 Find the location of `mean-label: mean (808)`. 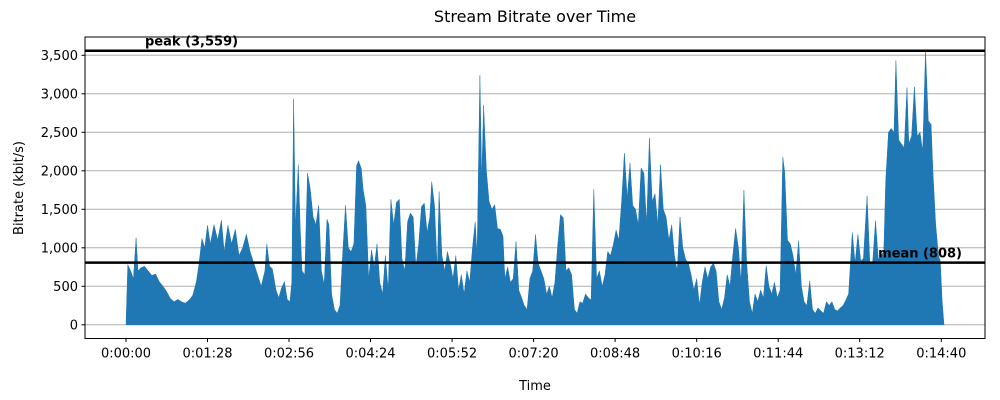

mean-label: mean (808) is located at coordinates (920, 254).